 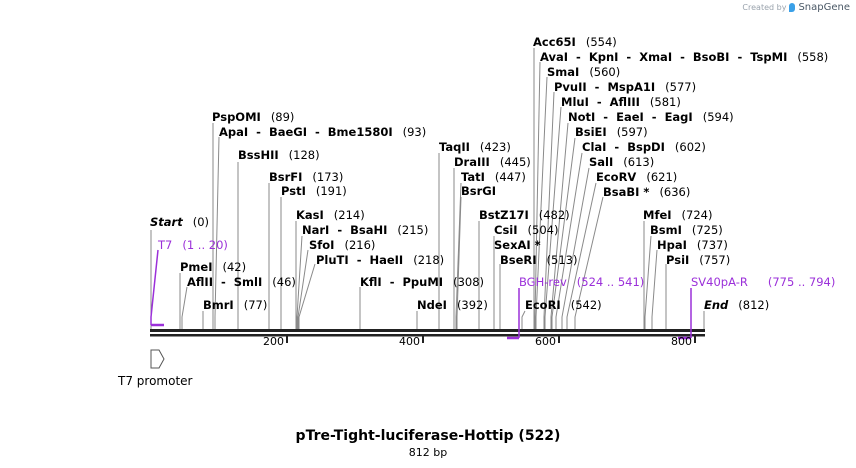 I want to click on start-label: Start (0), so click(x=180, y=222).